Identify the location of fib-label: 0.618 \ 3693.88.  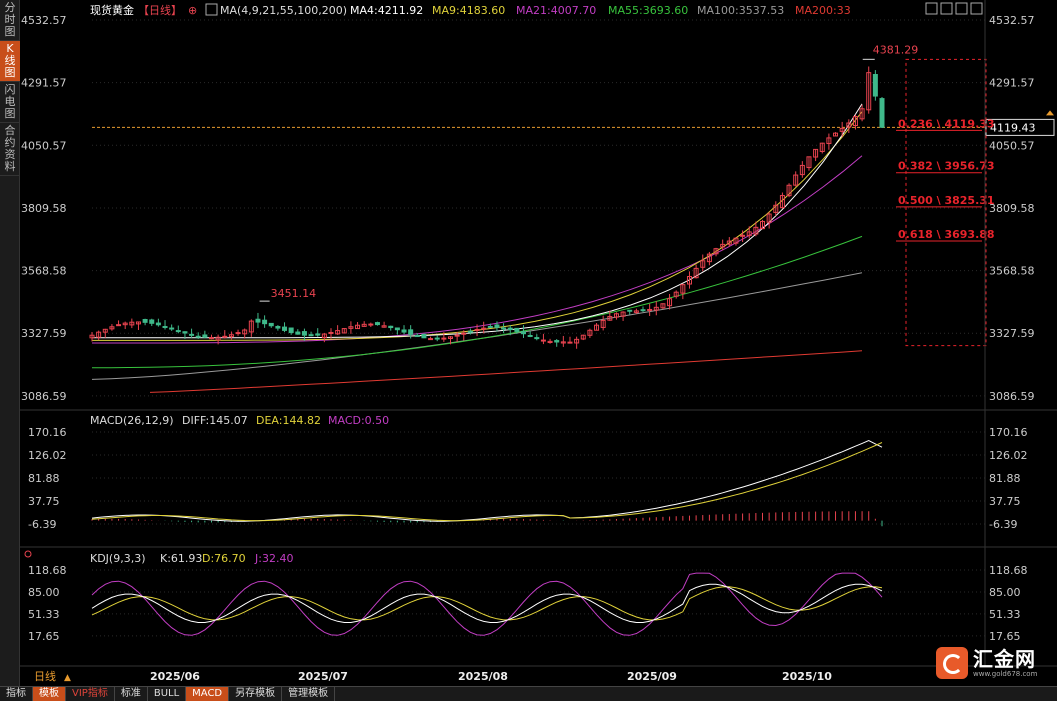
(946, 234).